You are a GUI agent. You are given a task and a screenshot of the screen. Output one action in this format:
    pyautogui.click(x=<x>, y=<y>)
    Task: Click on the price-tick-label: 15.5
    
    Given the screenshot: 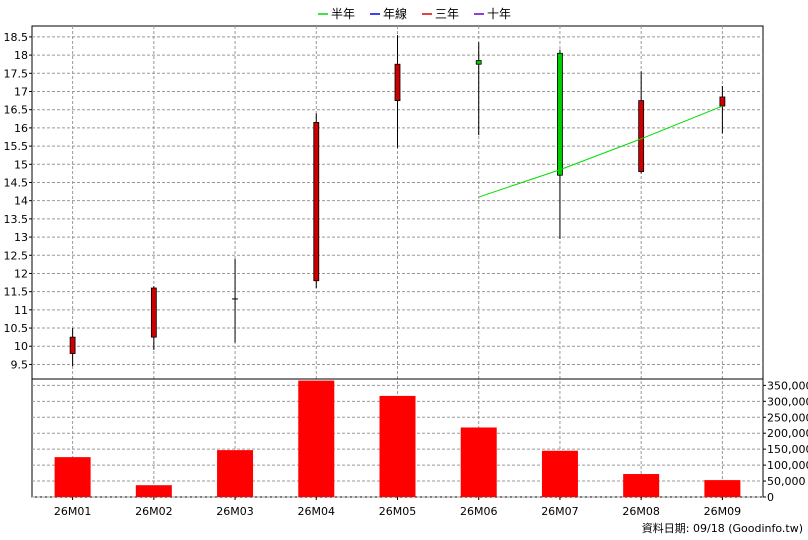 What is the action you would take?
    pyautogui.click(x=16, y=146)
    